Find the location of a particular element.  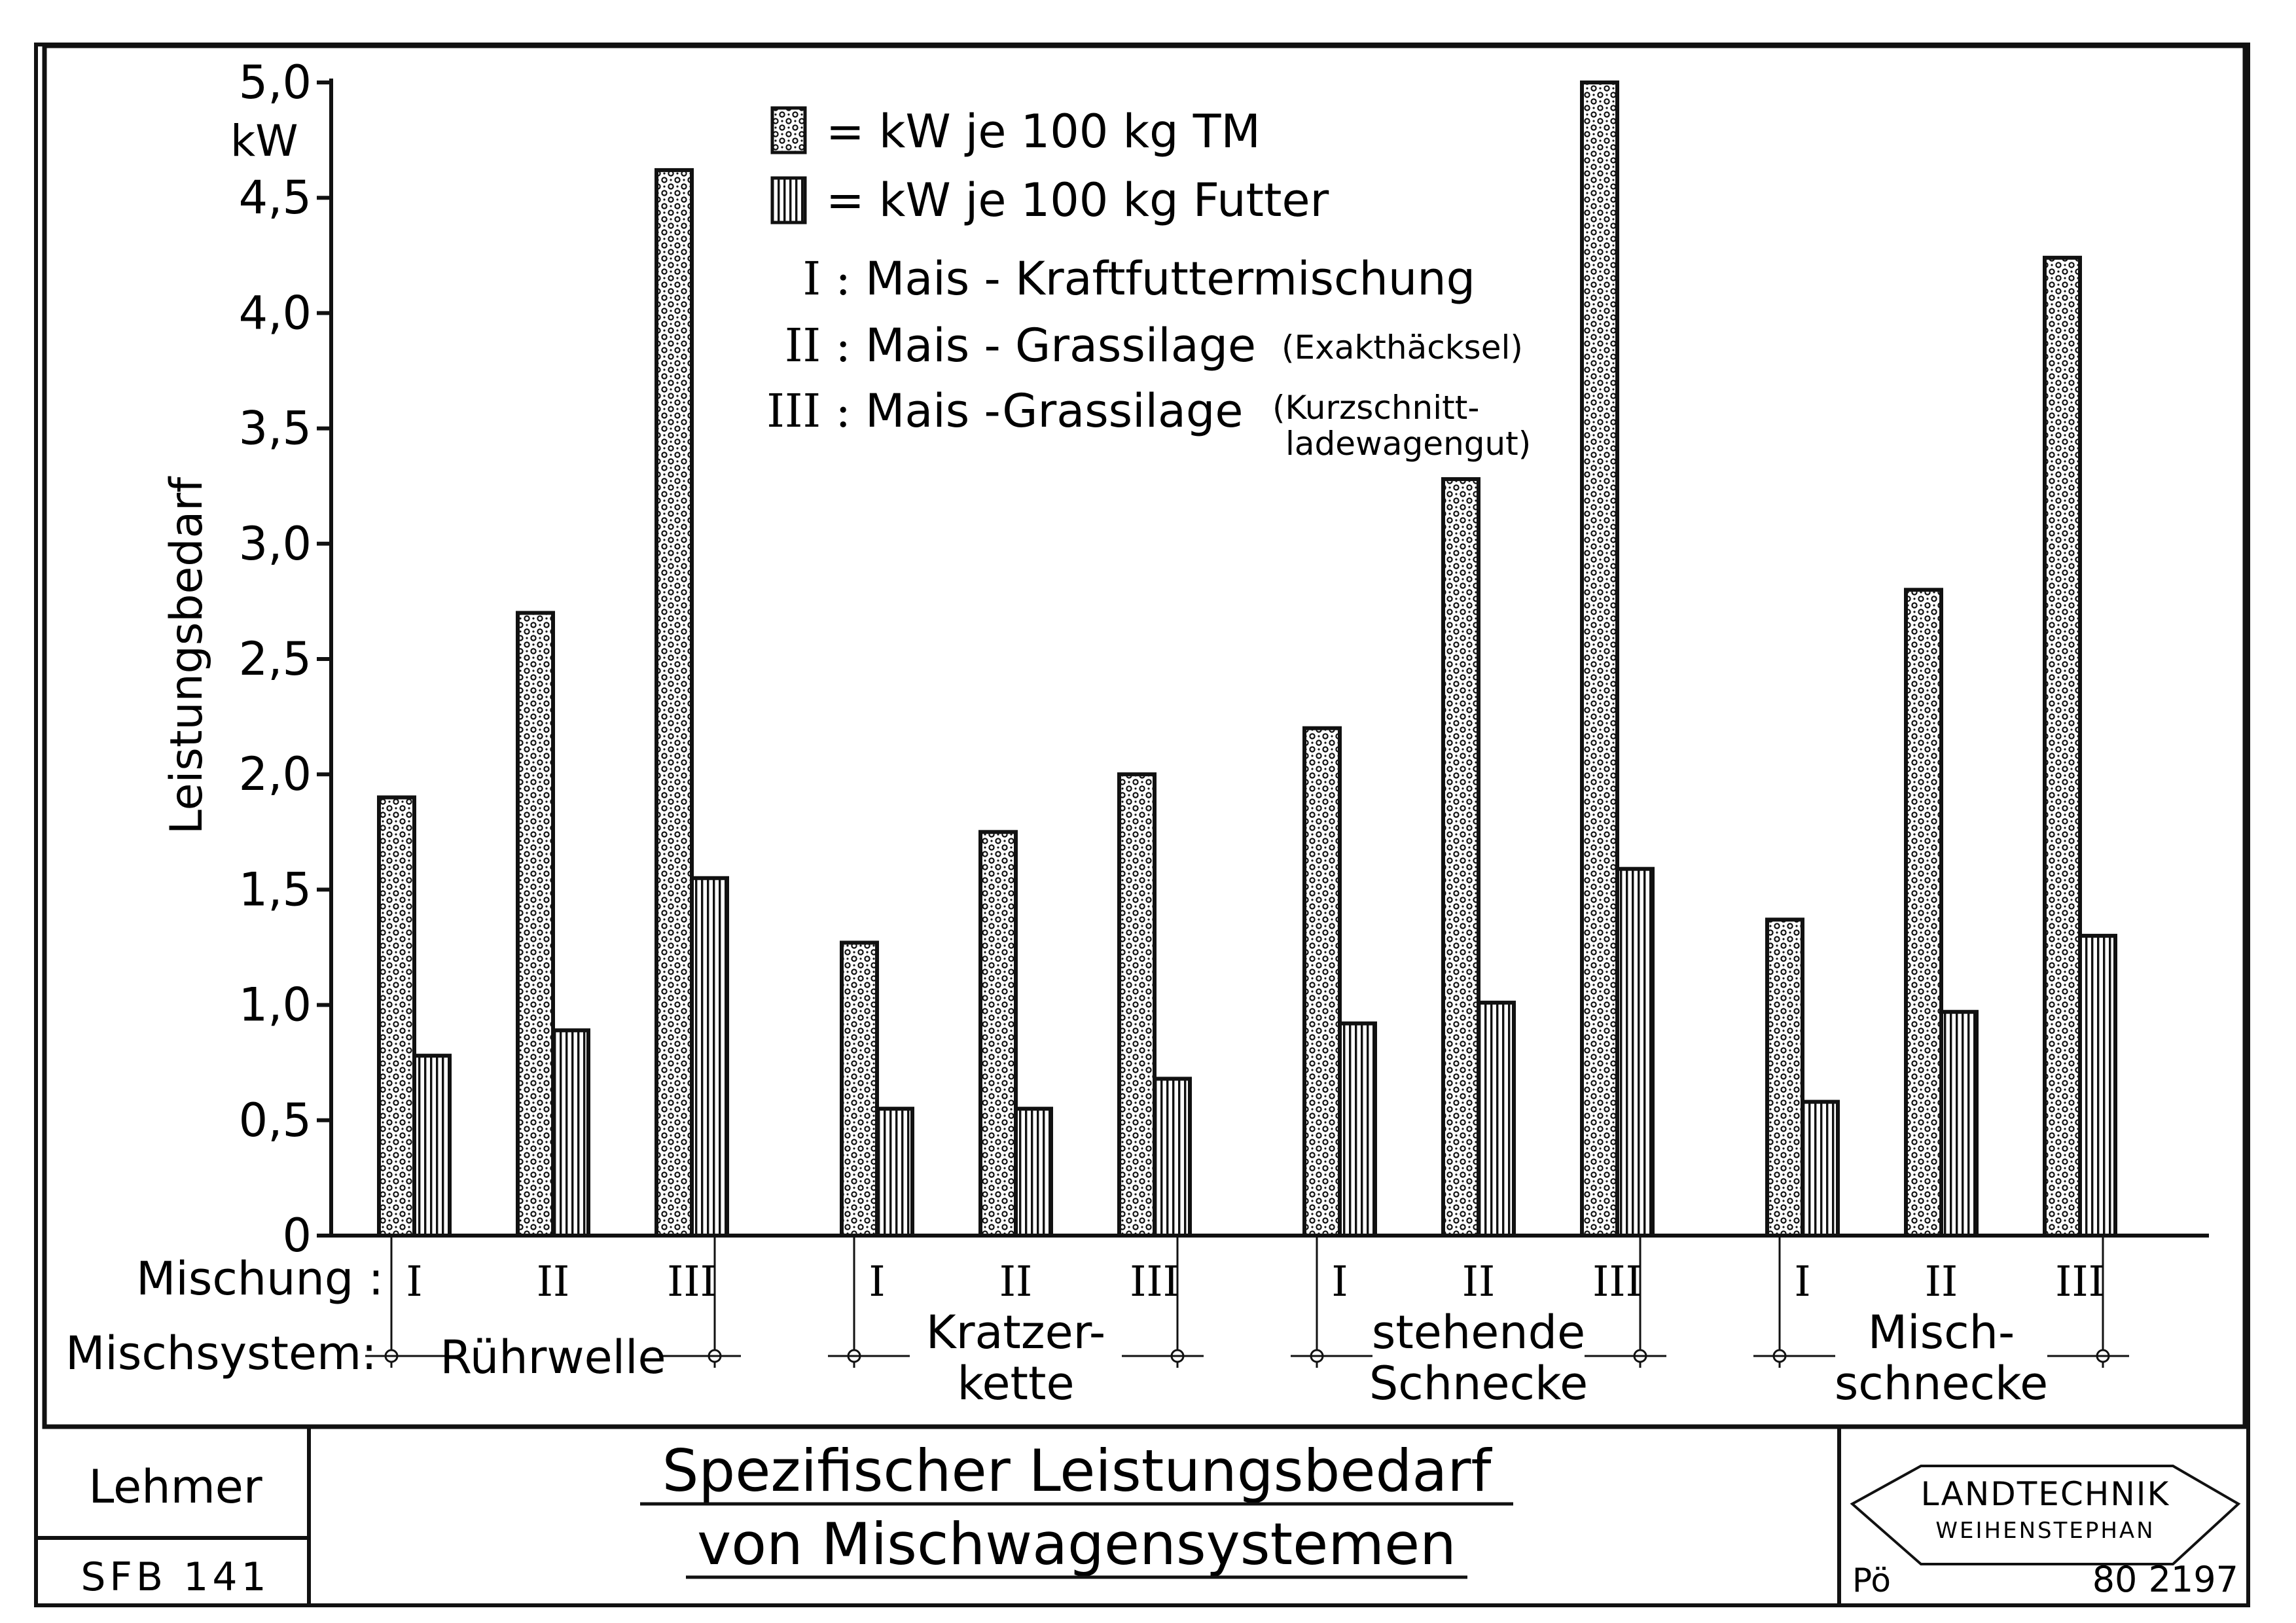

note-key-1: I : is located at coordinates (827, 279).